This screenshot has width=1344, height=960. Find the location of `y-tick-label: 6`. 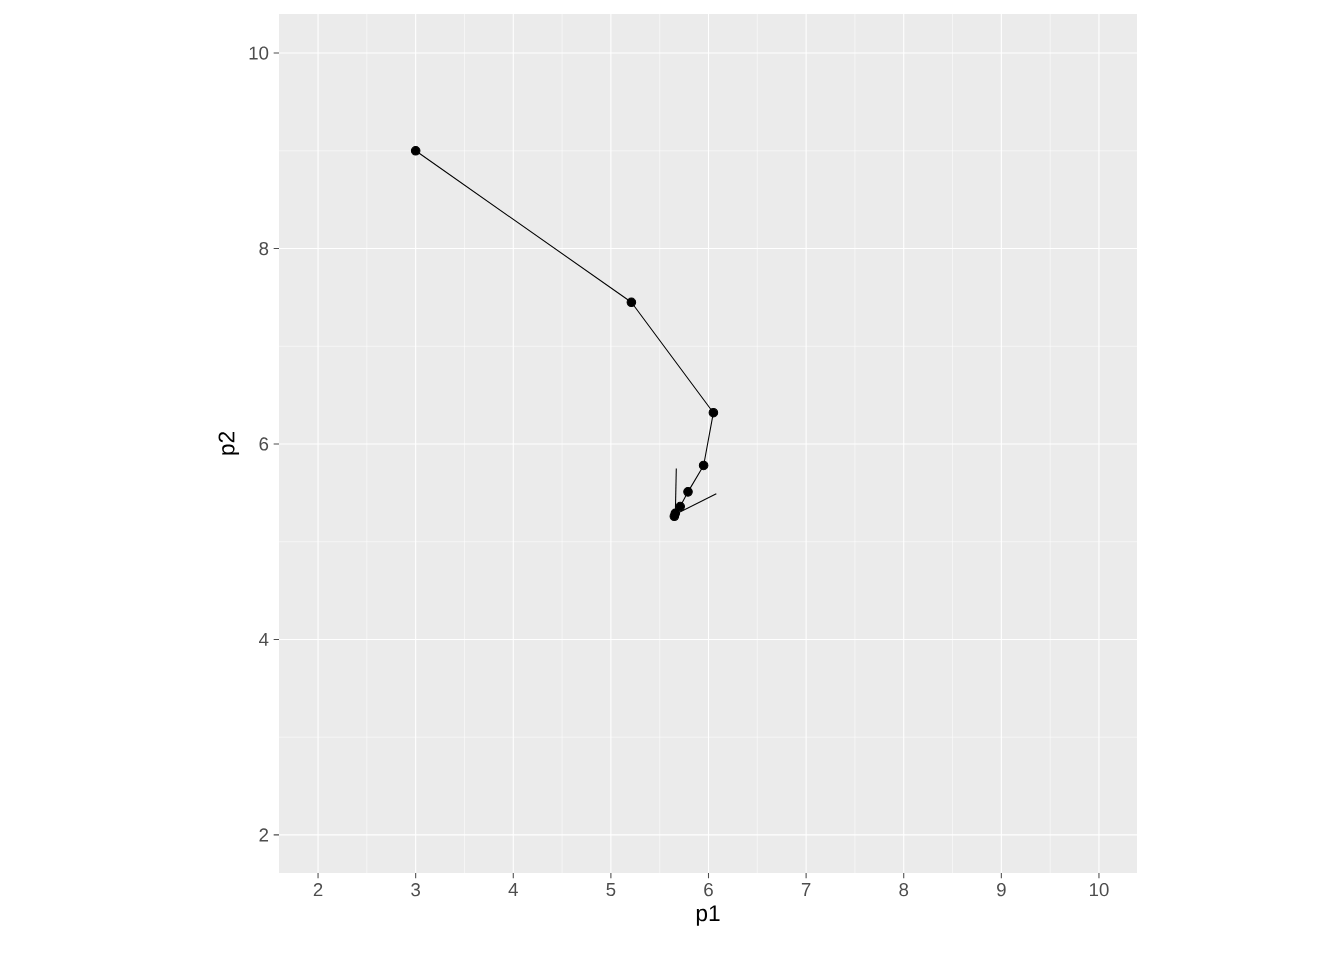

y-tick-label: 6 is located at coordinates (264, 444).